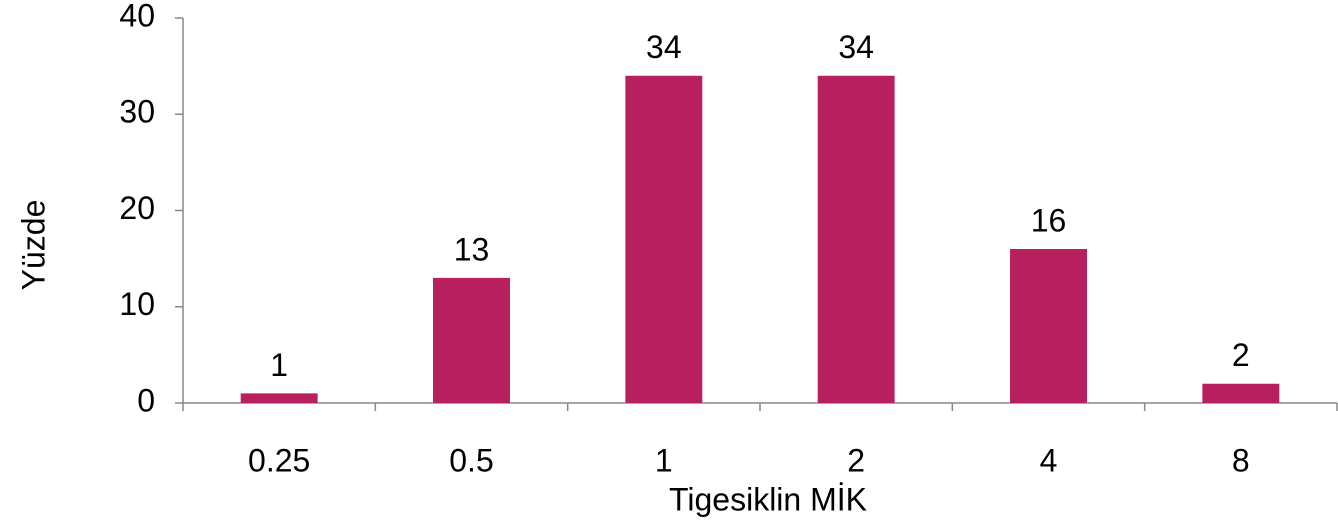 This screenshot has width=1338, height=531. What do you see at coordinates (768, 499) in the screenshot?
I see `x-axis-title: Tigesiklin MİK` at bounding box center [768, 499].